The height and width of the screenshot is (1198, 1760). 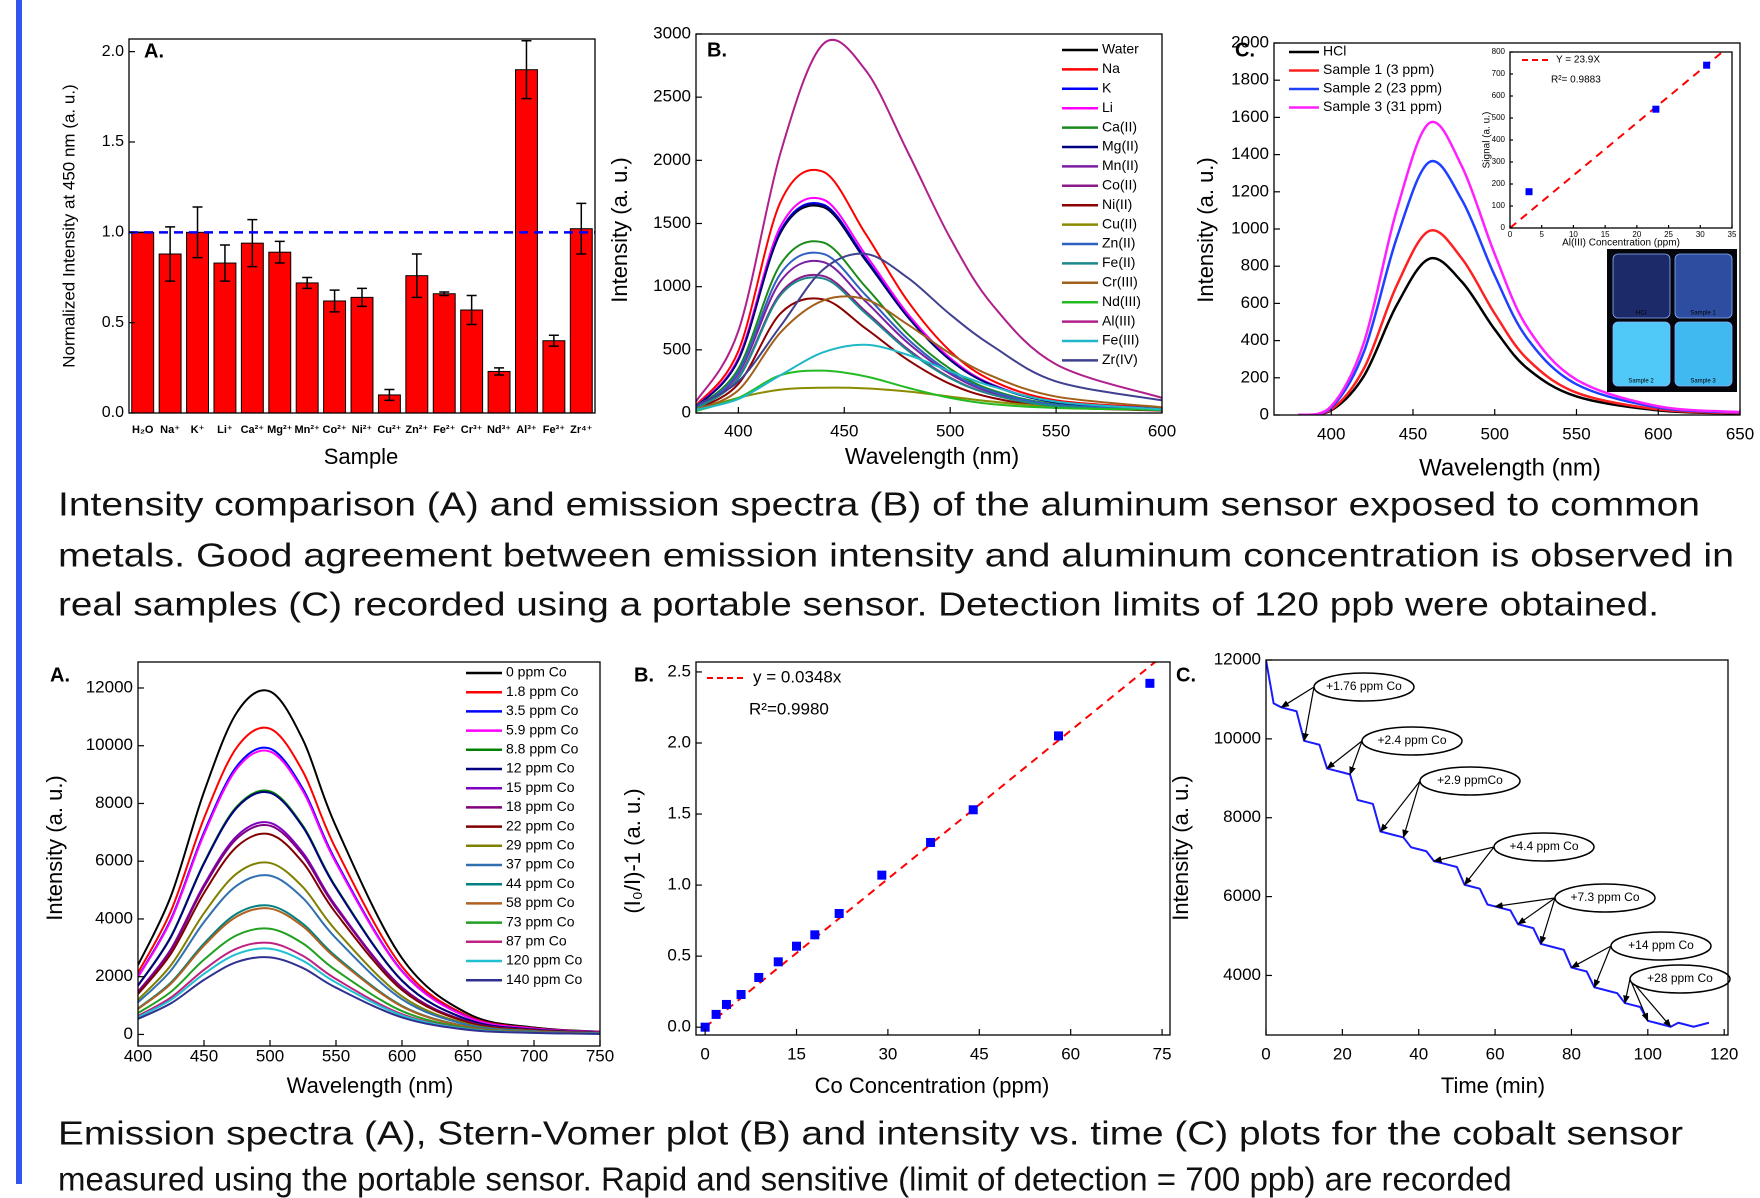 What do you see at coordinates (1245, 50) in the screenshot?
I see `panel-label: C.` at bounding box center [1245, 50].